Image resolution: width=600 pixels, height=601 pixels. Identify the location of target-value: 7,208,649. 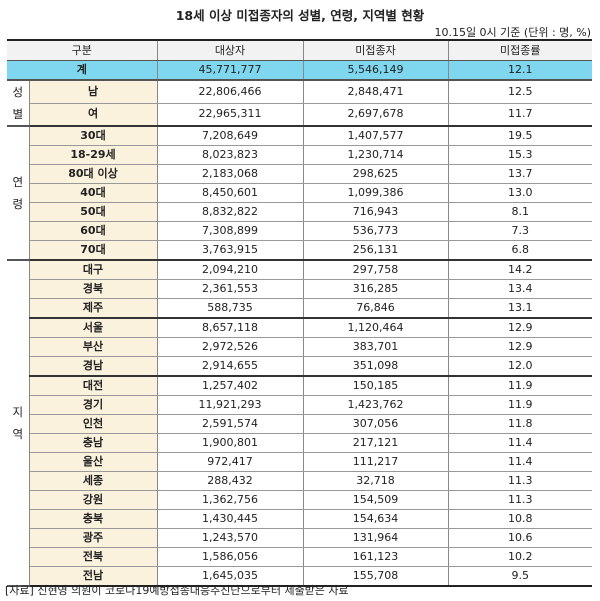
(230, 136).